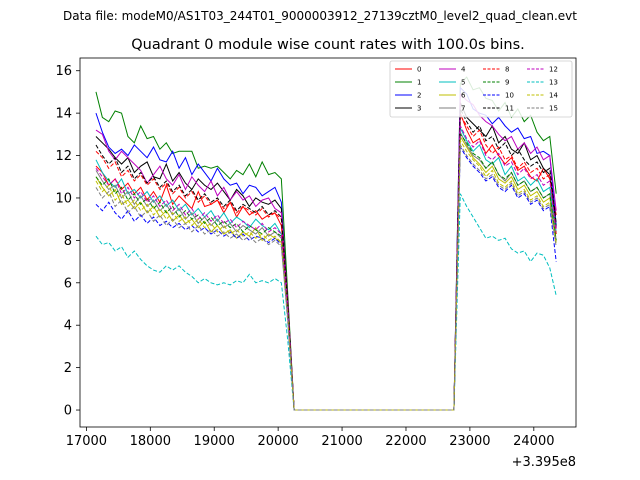  I want to click on legend-label-13: 13, so click(553, 83).